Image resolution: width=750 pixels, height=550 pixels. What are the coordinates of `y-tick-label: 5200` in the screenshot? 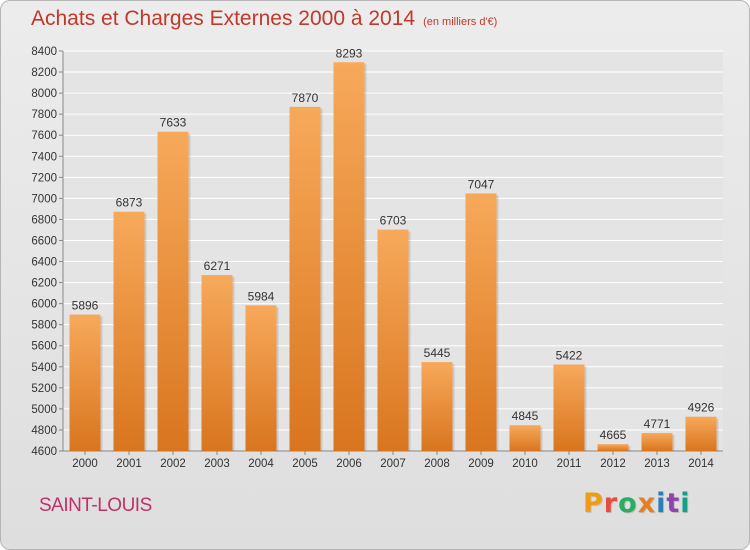 It's located at (44, 389).